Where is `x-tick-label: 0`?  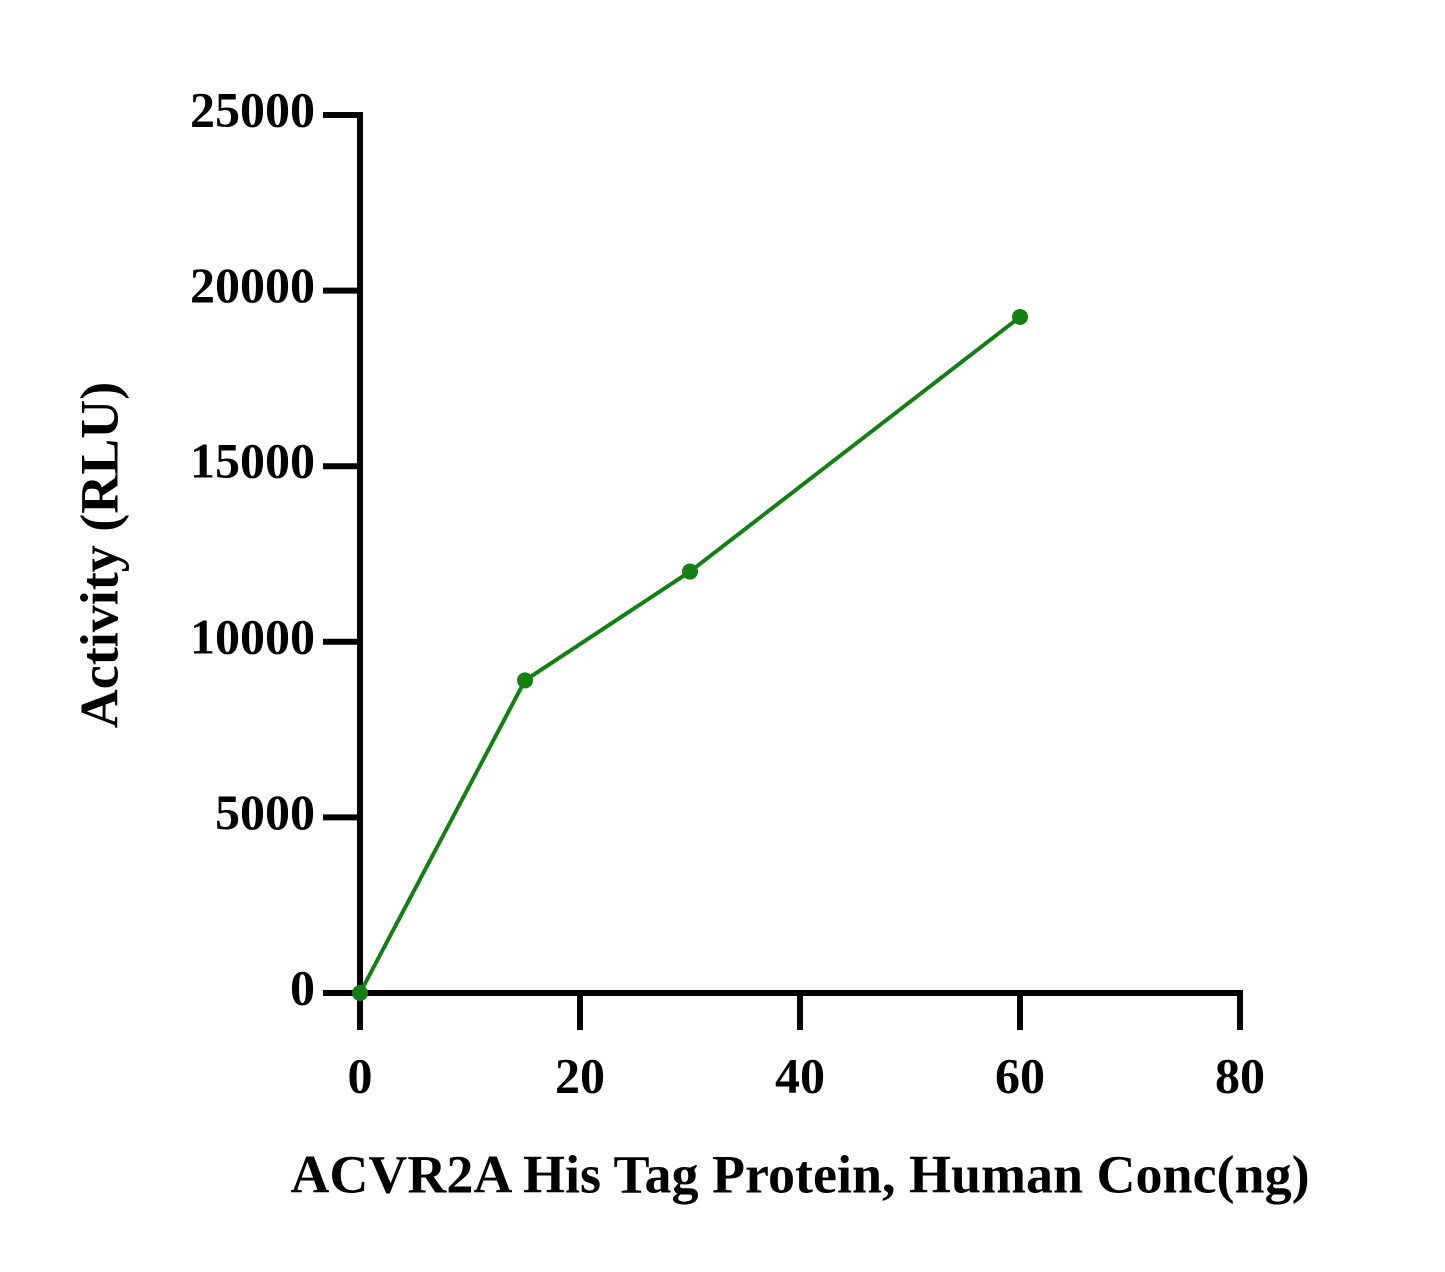 x-tick-label: 0 is located at coordinates (360, 1075).